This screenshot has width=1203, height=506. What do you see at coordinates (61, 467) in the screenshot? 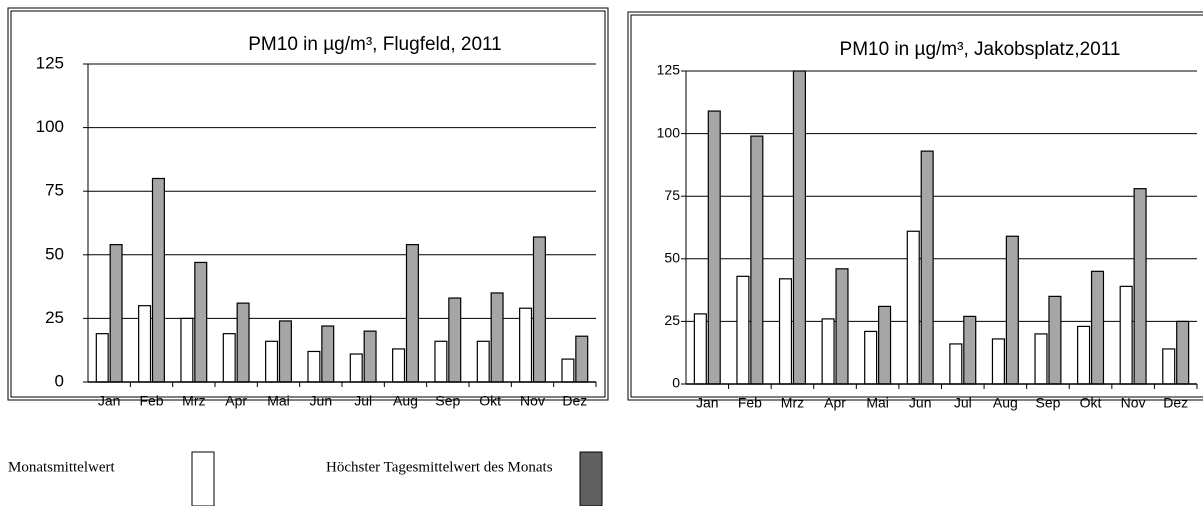
I see `legend-label: Monatsmittelwert` at bounding box center [61, 467].